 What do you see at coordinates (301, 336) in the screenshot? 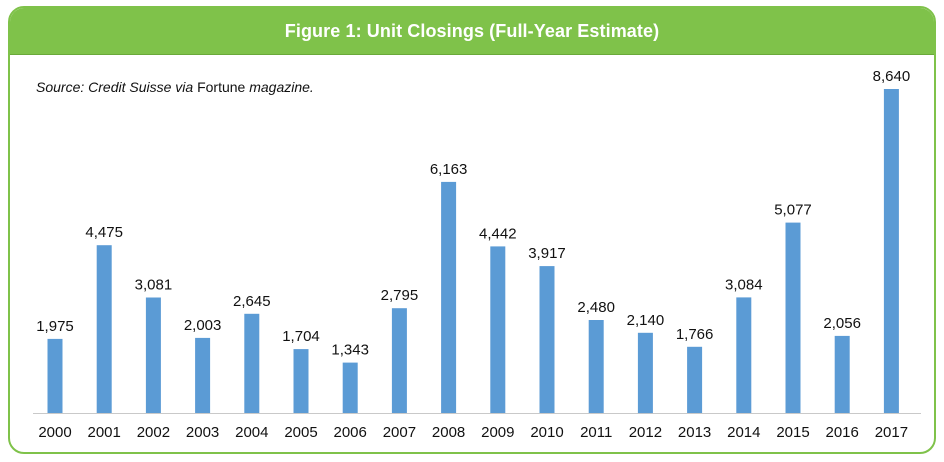
I see `data-label-2005: 1,704` at bounding box center [301, 336].